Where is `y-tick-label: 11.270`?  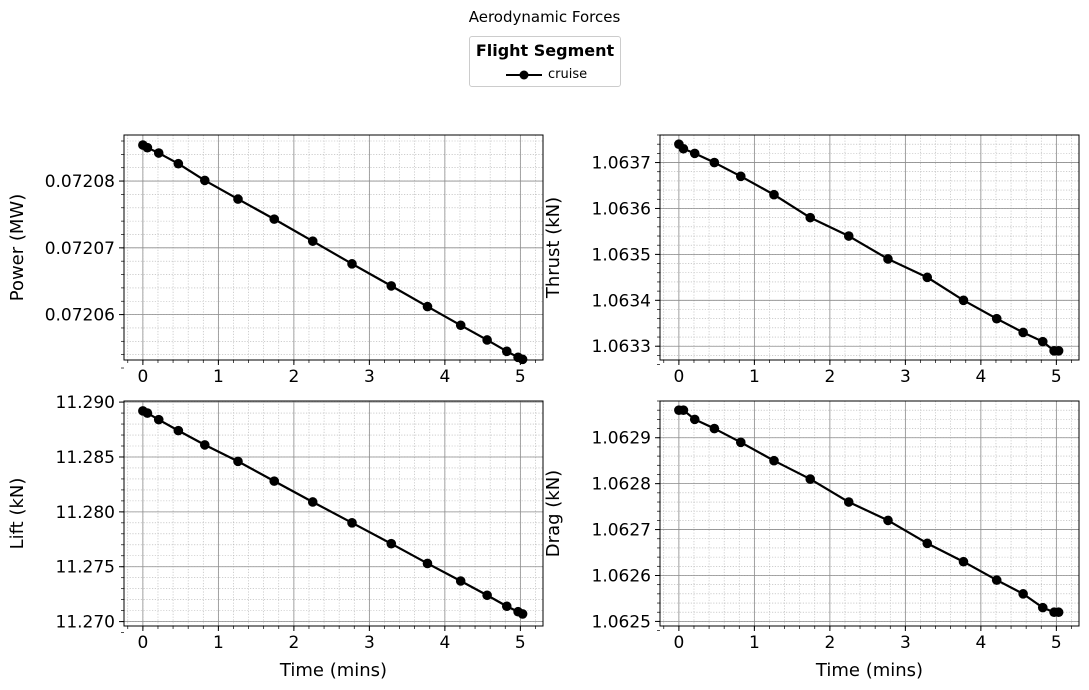
y-tick-label: 11.270 is located at coordinates (85, 623).